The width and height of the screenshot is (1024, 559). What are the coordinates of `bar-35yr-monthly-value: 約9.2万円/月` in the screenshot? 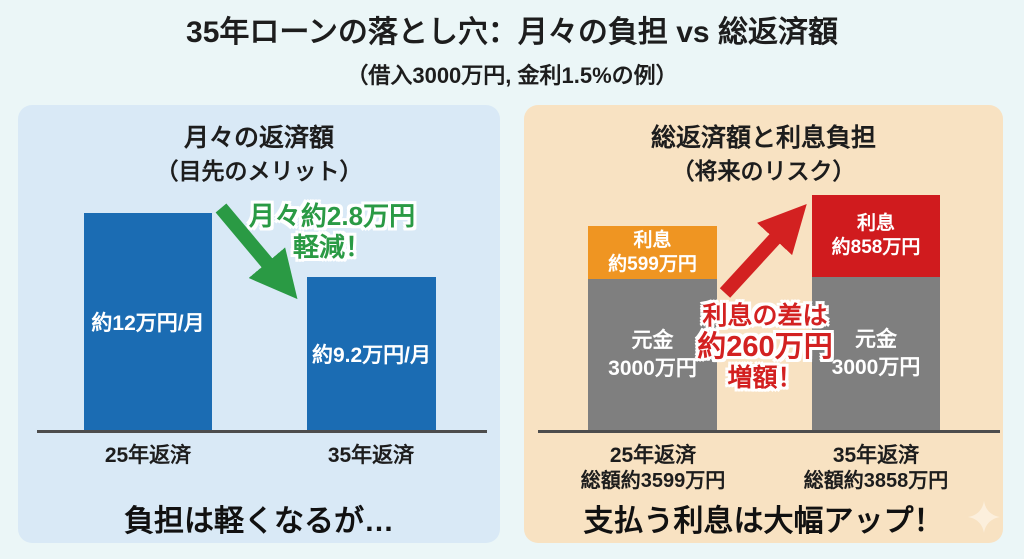 It's located at (371, 355).